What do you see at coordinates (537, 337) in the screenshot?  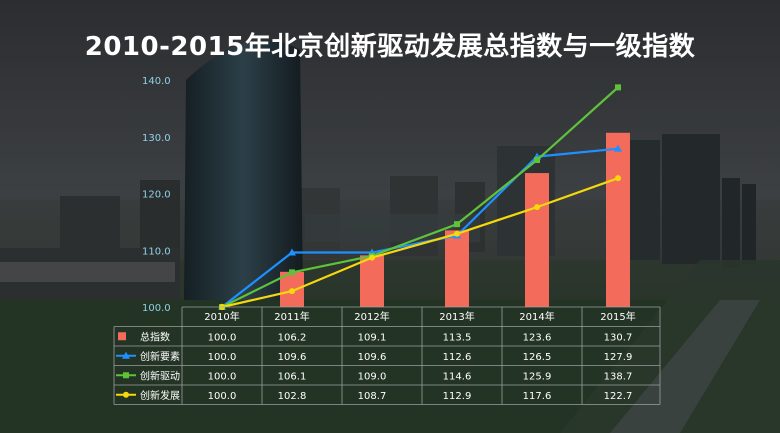 I see `data-label: 123.6` at bounding box center [537, 337].